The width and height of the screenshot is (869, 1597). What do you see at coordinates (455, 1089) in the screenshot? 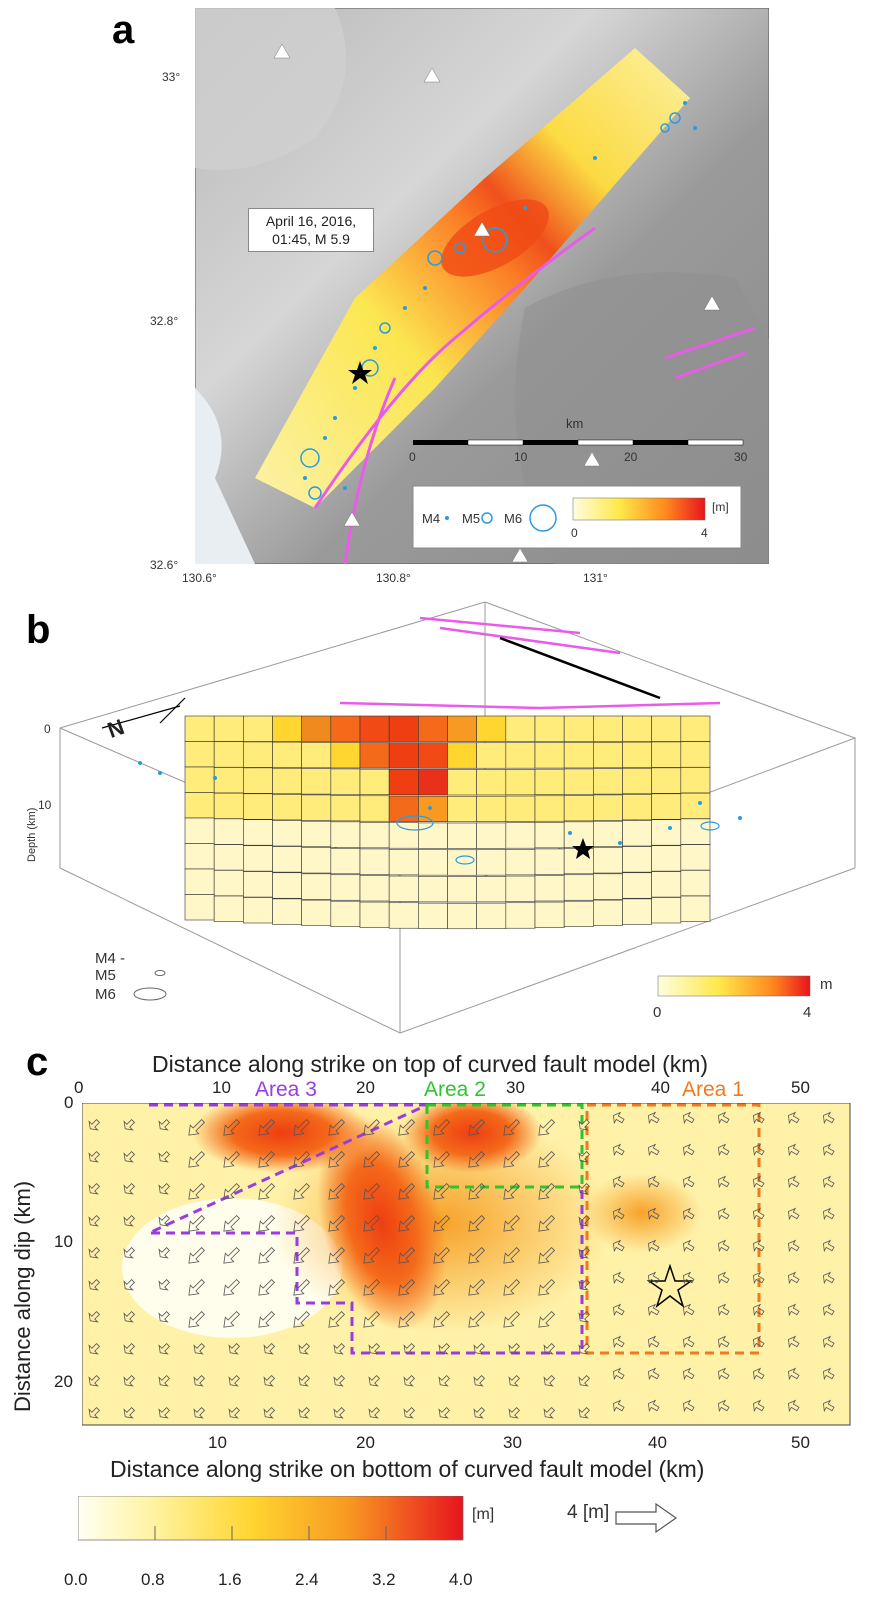
I see `area-2-label: Area 2` at bounding box center [455, 1089].